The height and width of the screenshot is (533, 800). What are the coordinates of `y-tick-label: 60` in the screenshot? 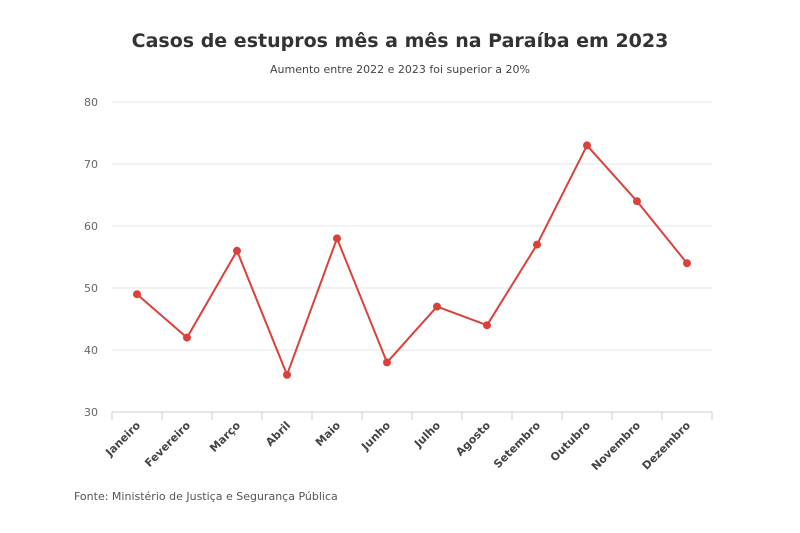 It's located at (91, 226).